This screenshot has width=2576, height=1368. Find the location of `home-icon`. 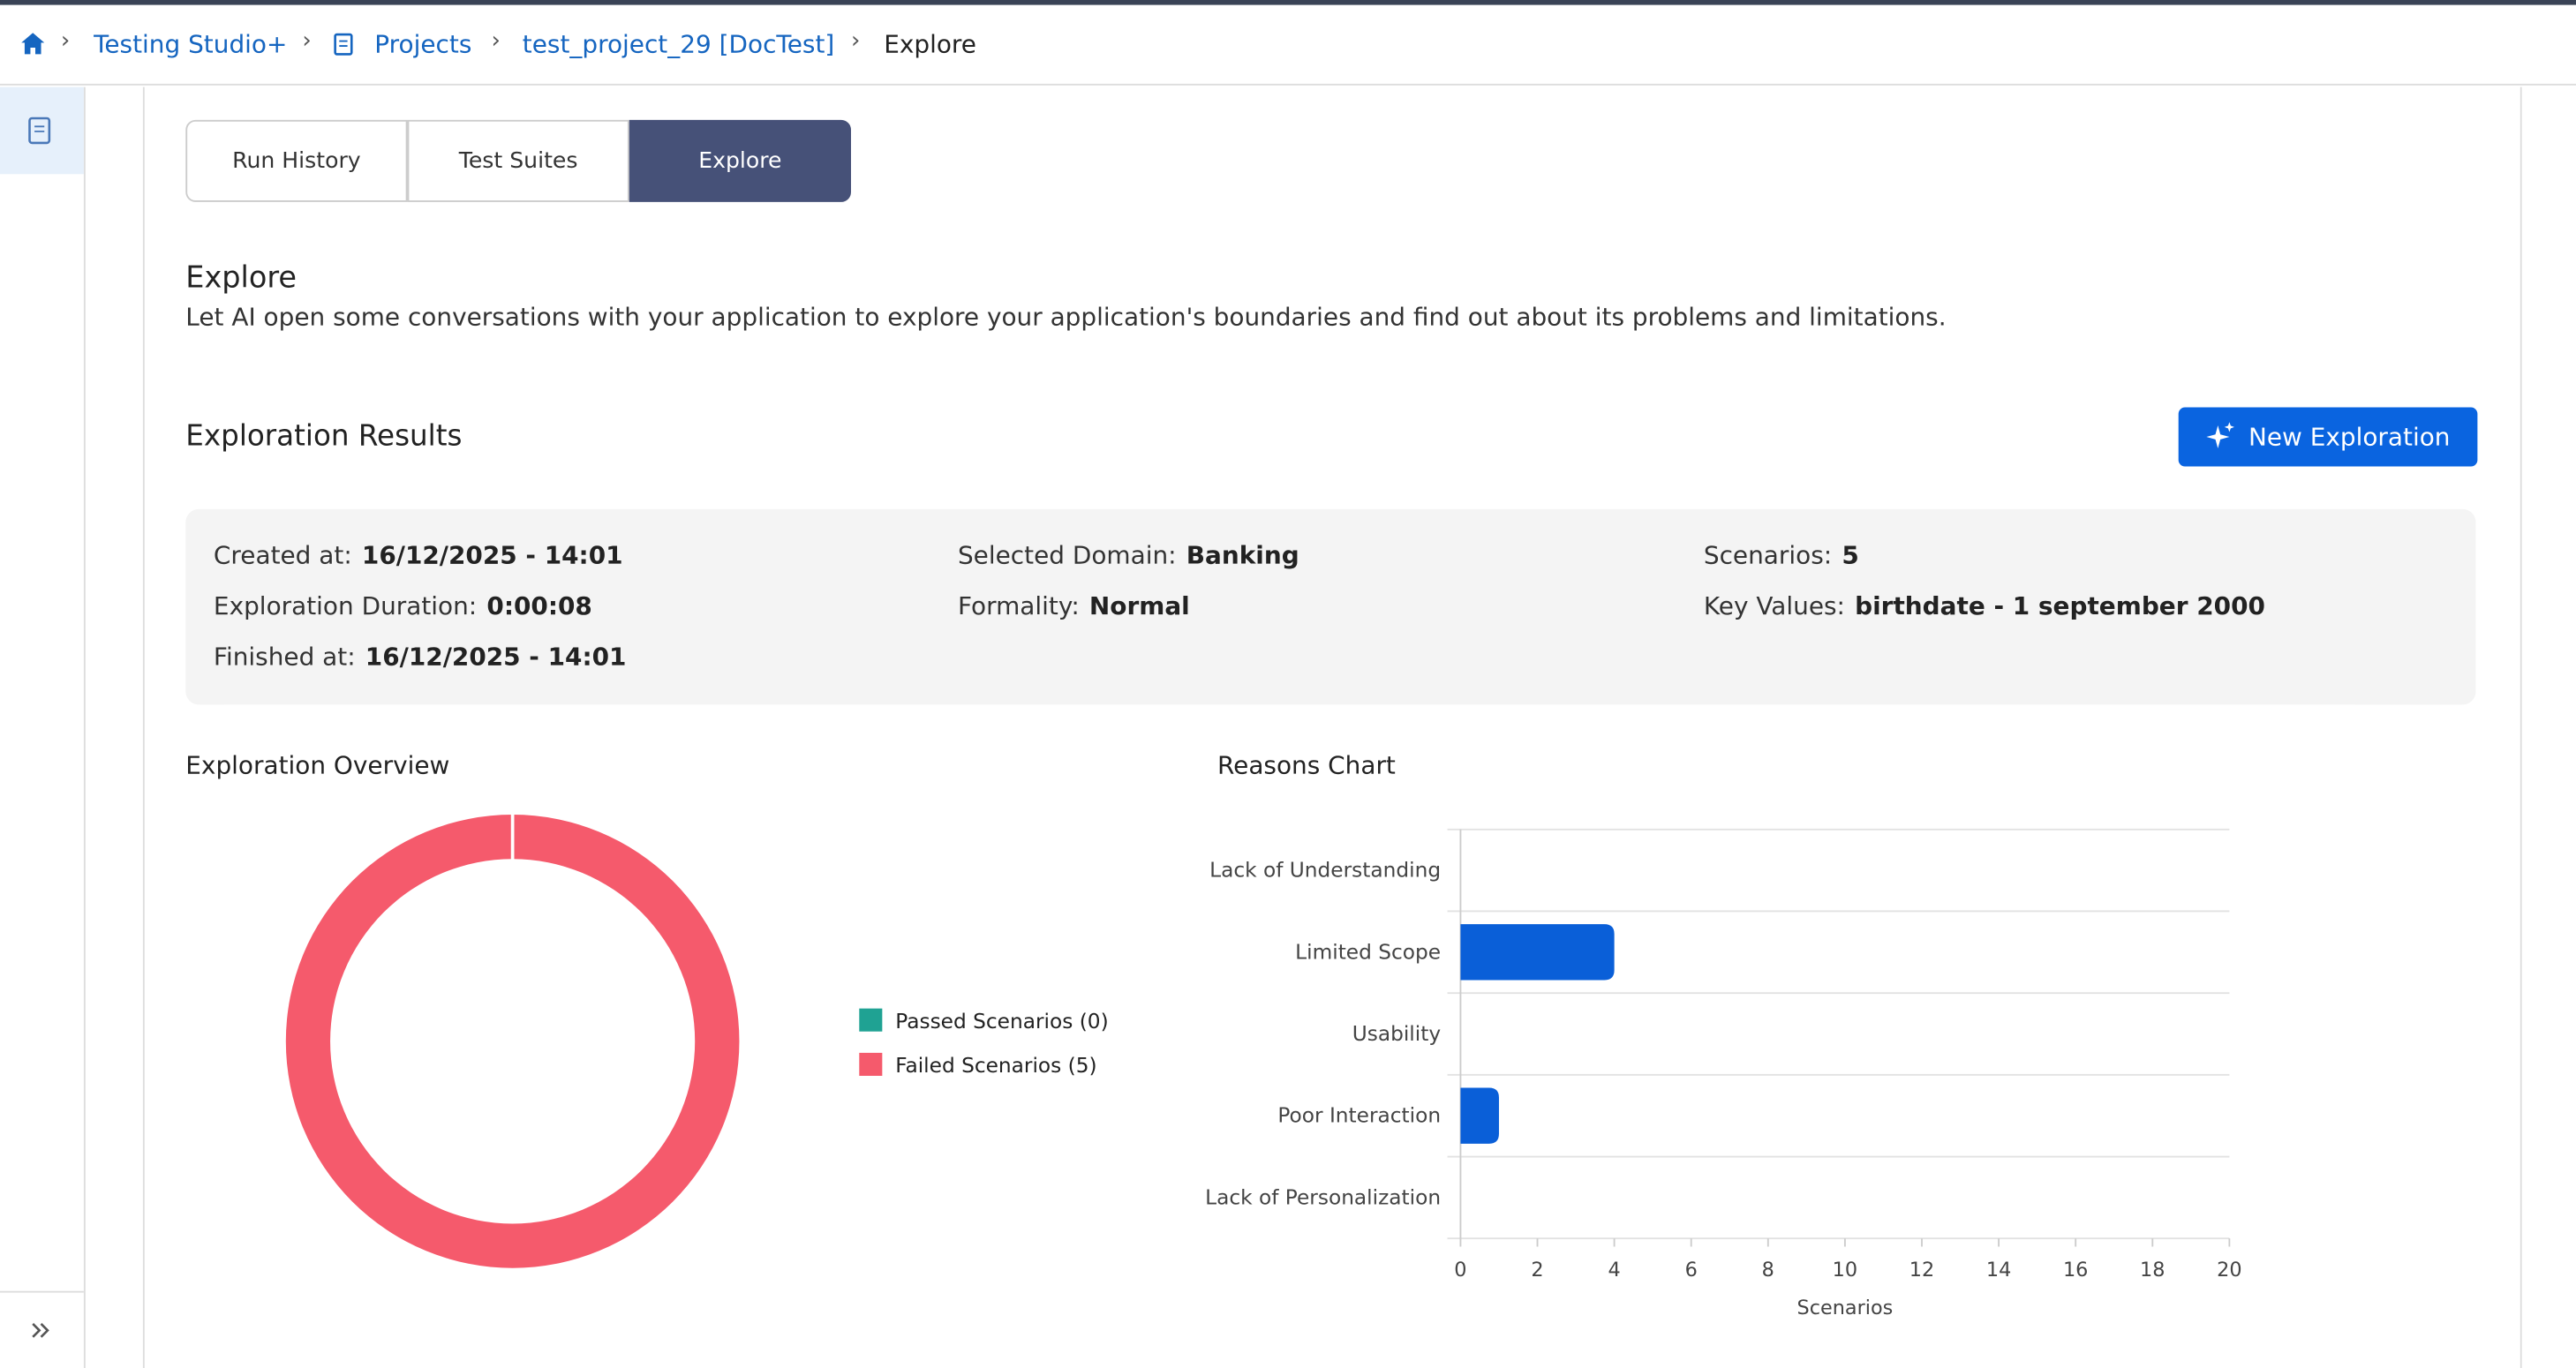

home-icon is located at coordinates (33, 44).